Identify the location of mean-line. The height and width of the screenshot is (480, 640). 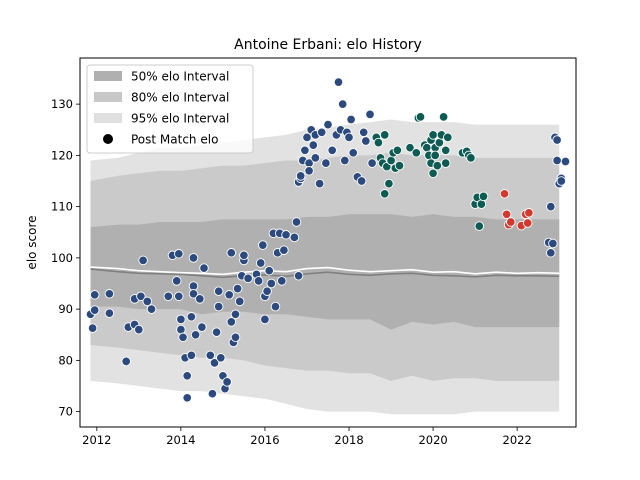
(325, 271).